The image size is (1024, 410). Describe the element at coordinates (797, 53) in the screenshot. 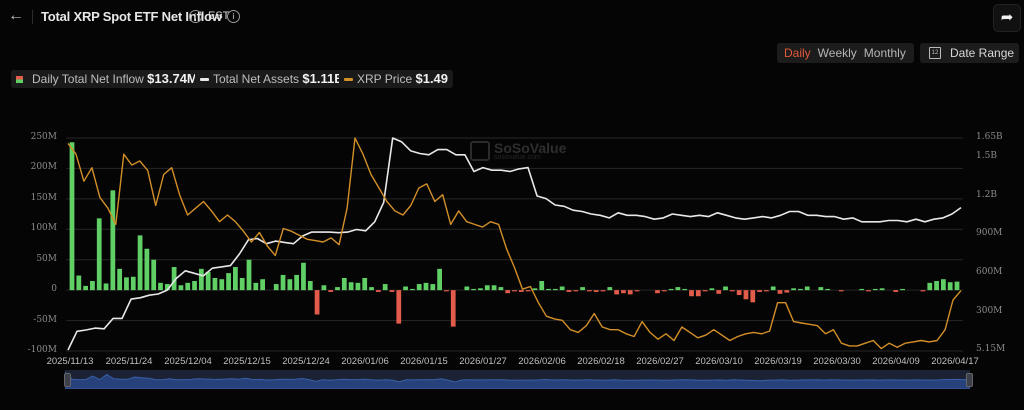

I see `period-daily: Daily` at that location.